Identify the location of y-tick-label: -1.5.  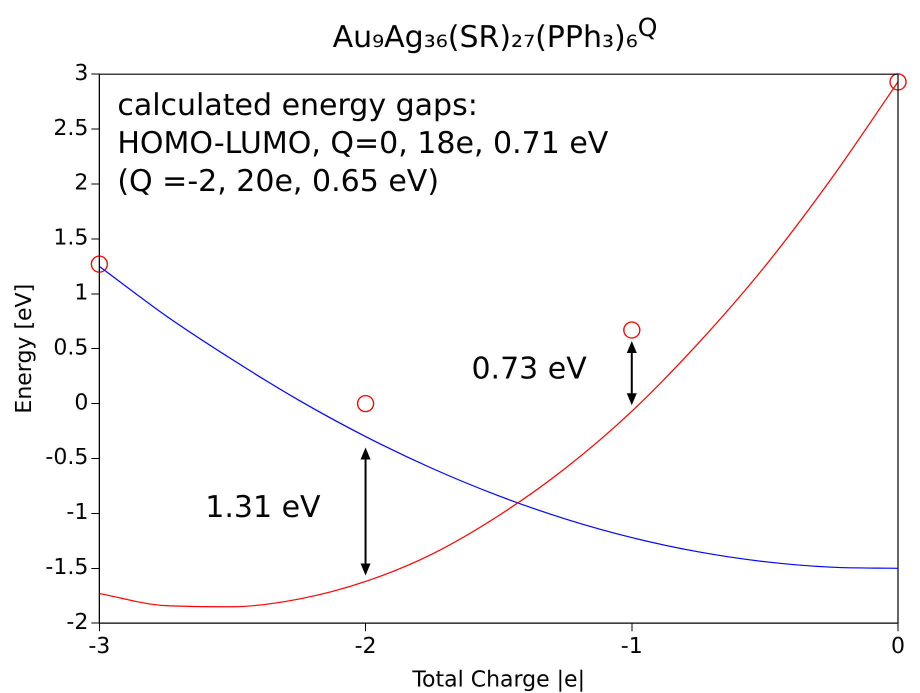
(66, 567).